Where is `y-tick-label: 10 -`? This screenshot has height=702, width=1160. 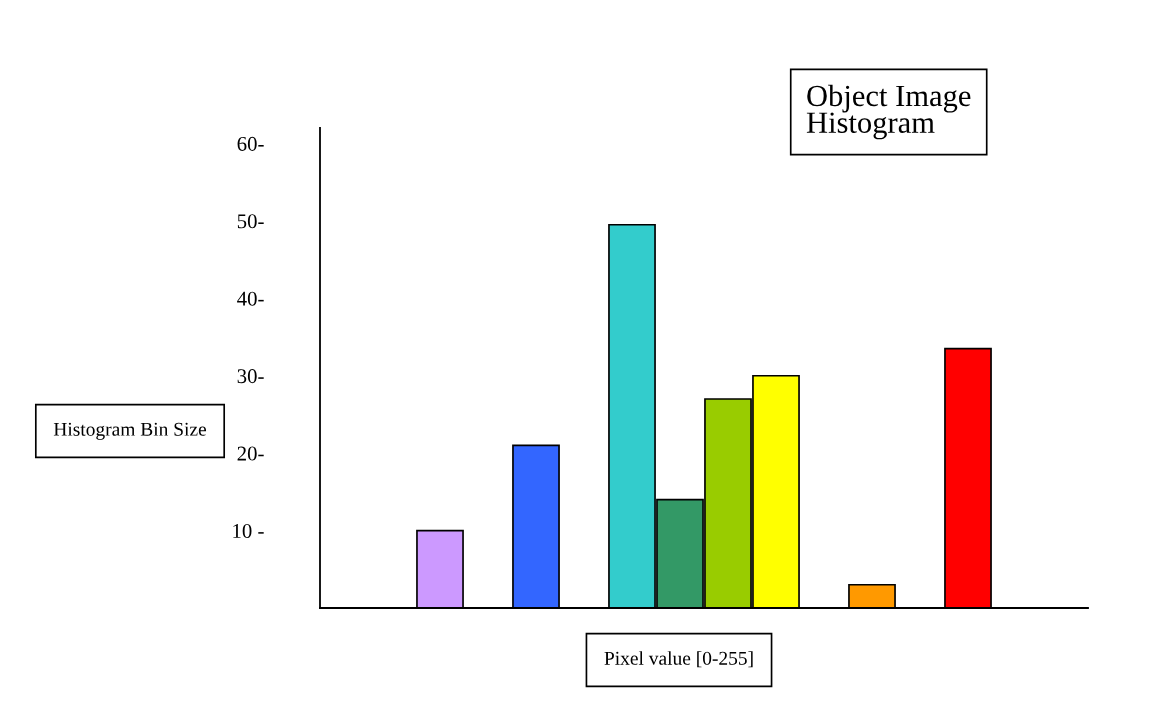
y-tick-label: 10 - is located at coordinates (248, 531).